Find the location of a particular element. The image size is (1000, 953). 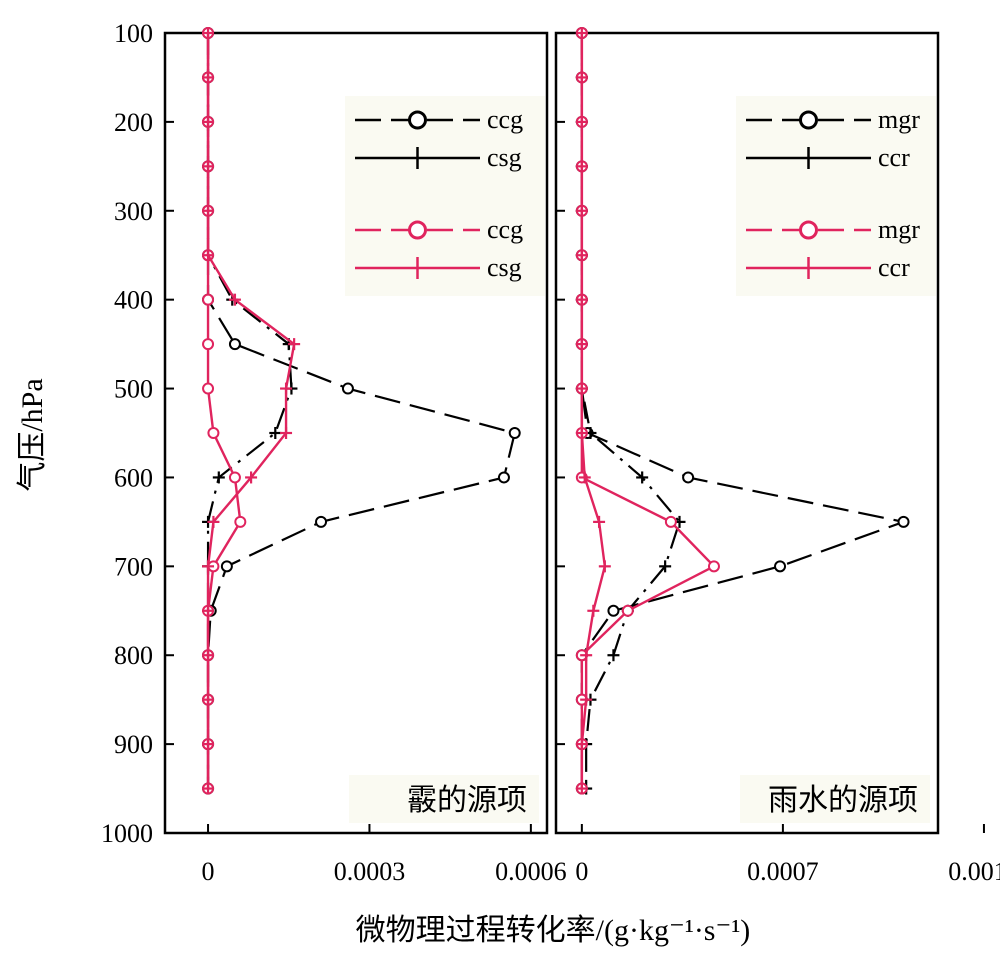

x-tick-label: 0.0003 is located at coordinates (370, 871).